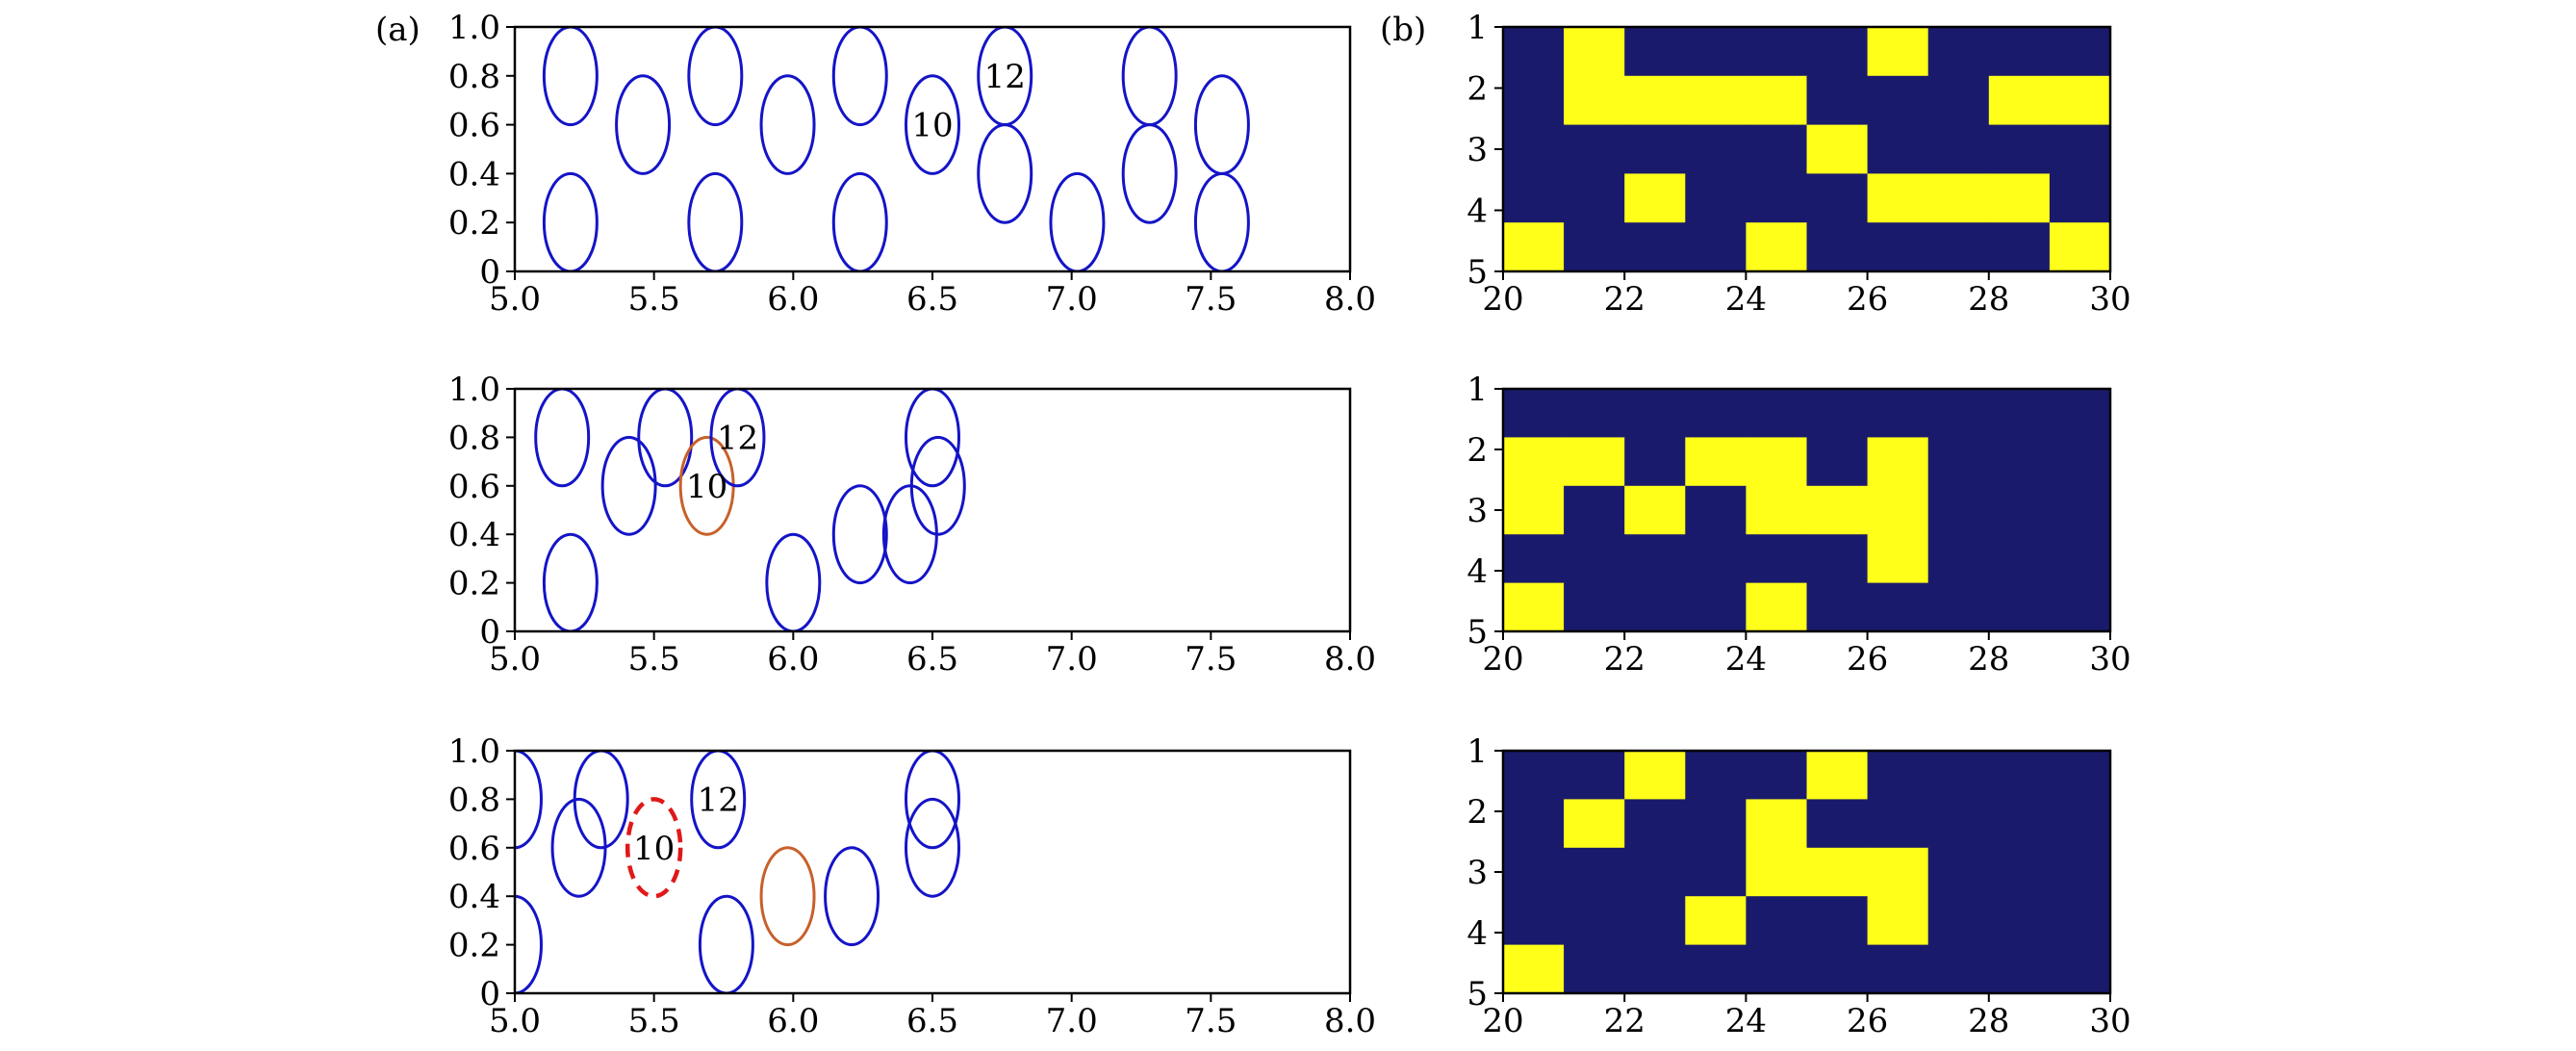 This screenshot has height=1051, width=2576. Describe the element at coordinates (1624, 1021) in the screenshot. I see `x-tick-label: 22` at that location.